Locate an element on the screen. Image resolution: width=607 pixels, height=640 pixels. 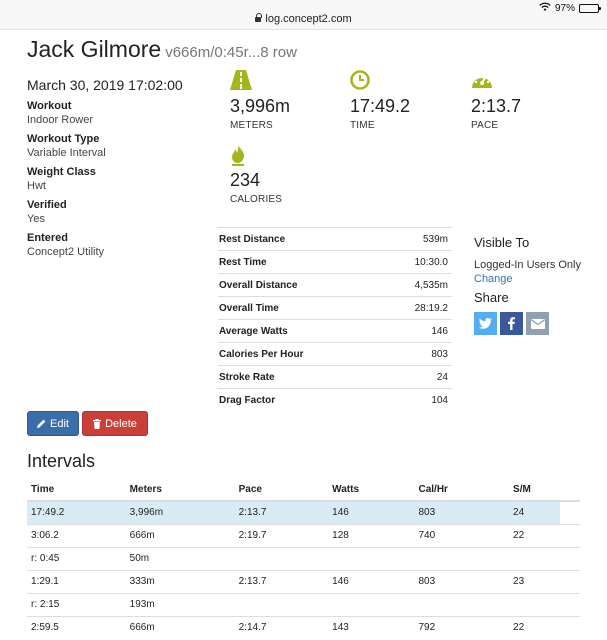
visibility-value: Logged-In Users Only is located at coordinates (527, 265).